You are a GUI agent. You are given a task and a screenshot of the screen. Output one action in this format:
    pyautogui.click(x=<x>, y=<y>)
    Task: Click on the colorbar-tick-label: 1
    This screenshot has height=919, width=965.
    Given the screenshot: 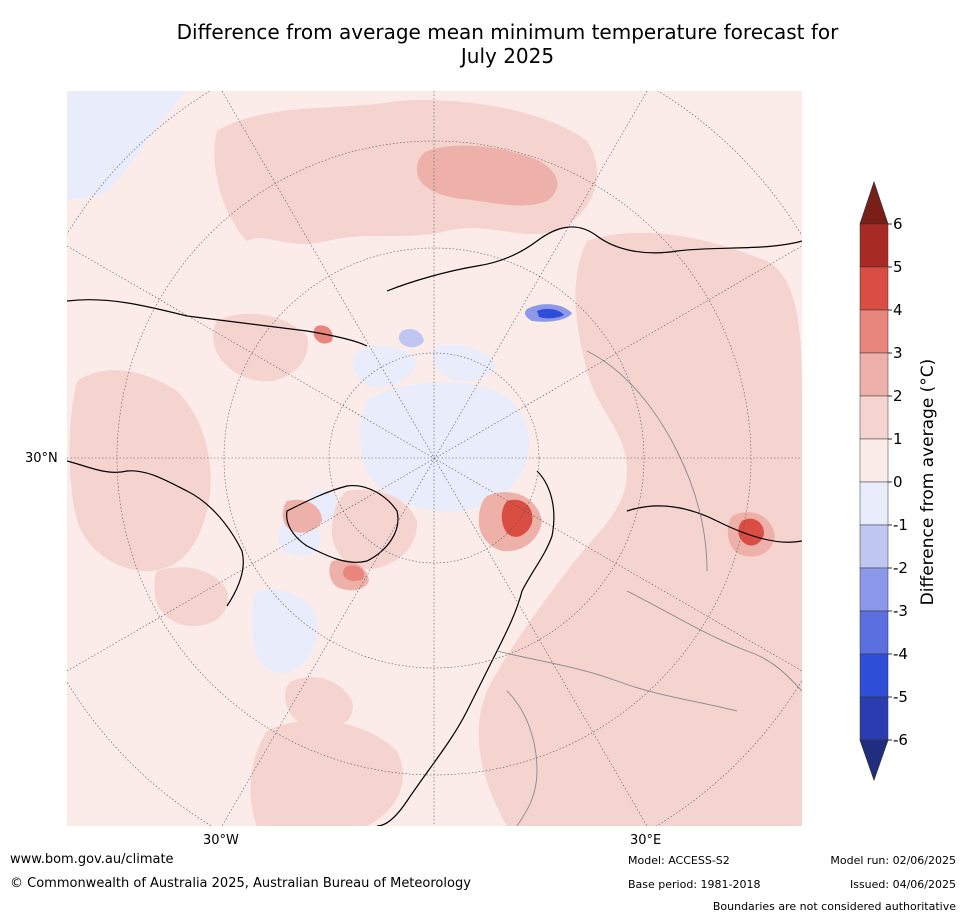 What is the action you would take?
    pyautogui.click(x=898, y=439)
    